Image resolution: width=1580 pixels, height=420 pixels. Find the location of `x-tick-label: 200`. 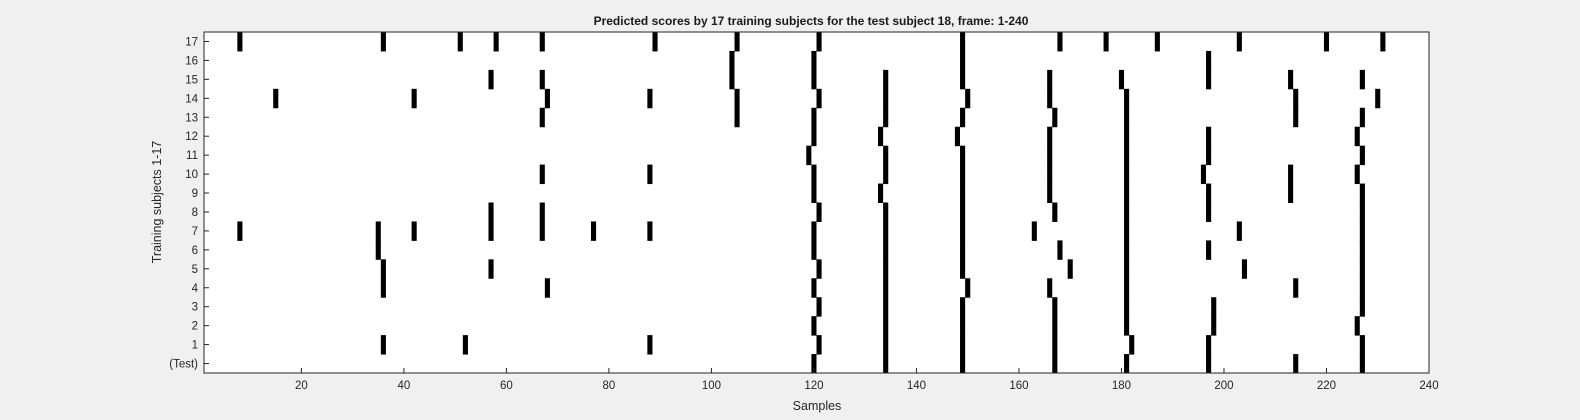

x-tick-label: 200 is located at coordinates (1223, 386).